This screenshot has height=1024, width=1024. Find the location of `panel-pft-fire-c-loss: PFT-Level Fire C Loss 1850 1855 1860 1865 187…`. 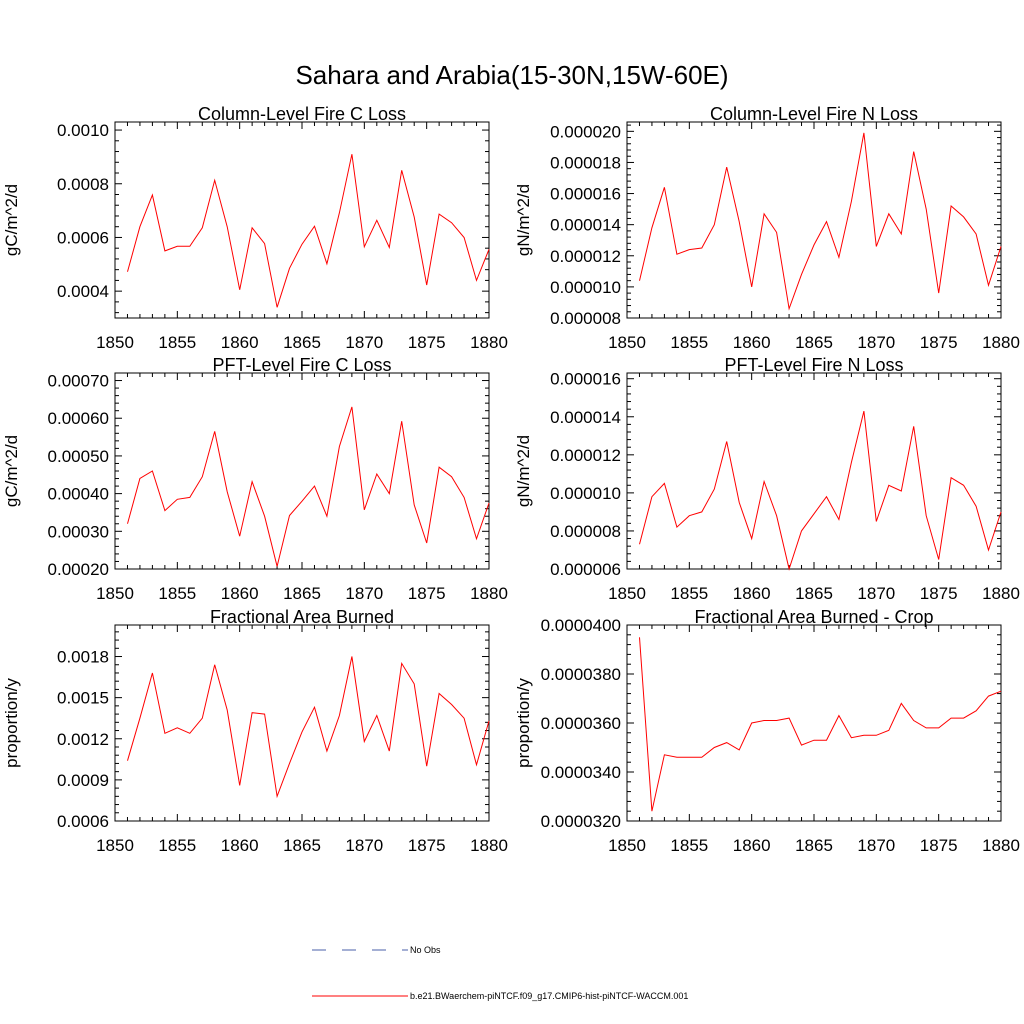

panel-pft-fire-c-loss: PFT-Level Fire C Loss 1850 1855 1860 1865 187… is located at coordinates (255, 479).